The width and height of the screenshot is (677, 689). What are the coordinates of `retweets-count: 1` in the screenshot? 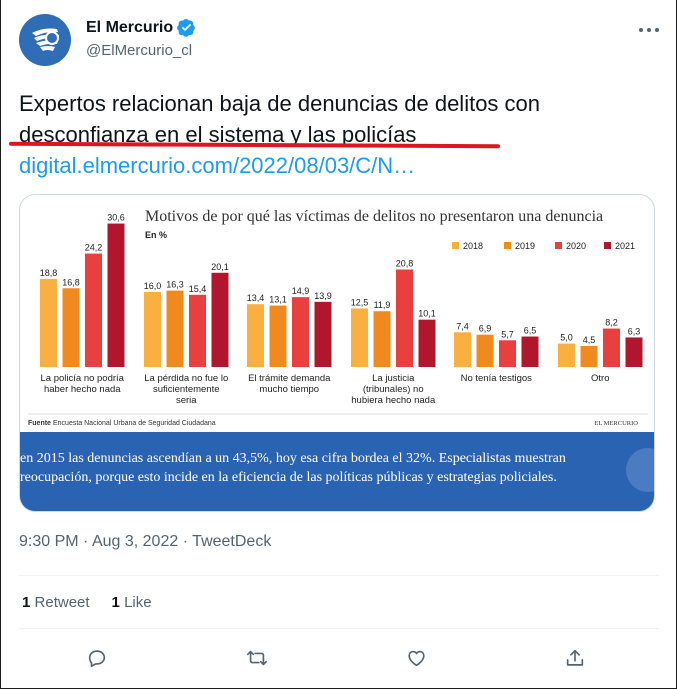 It's located at (26, 602).